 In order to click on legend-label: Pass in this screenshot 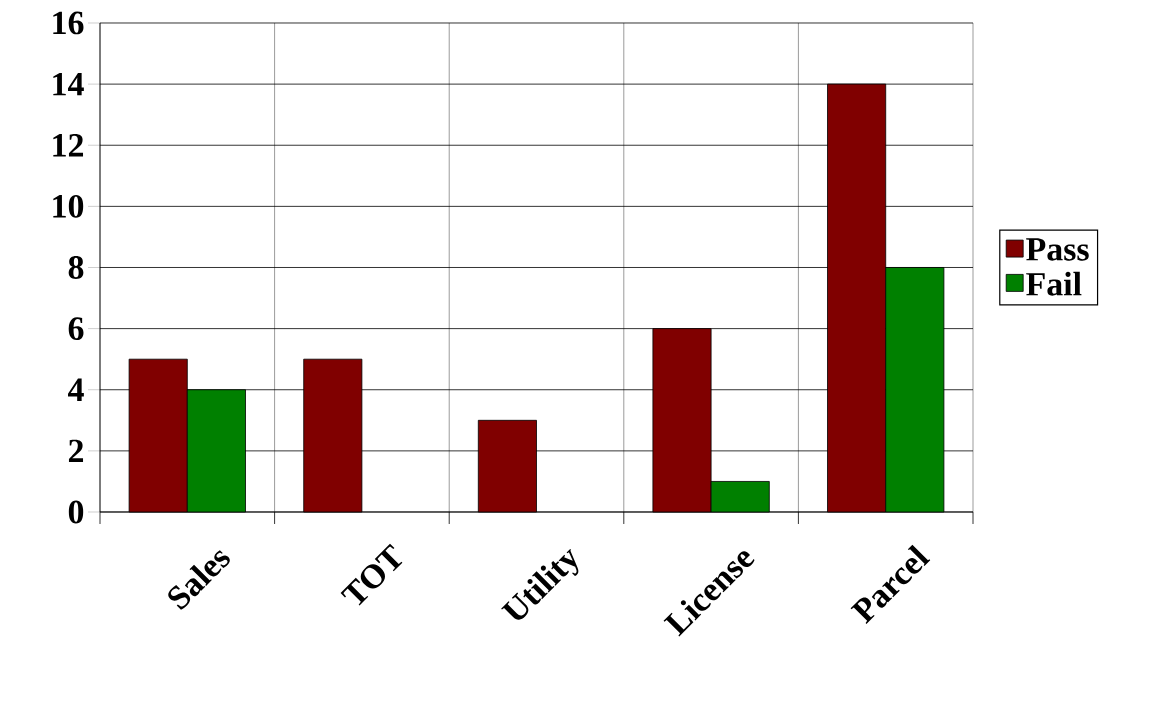, I will do `click(1057, 249)`.